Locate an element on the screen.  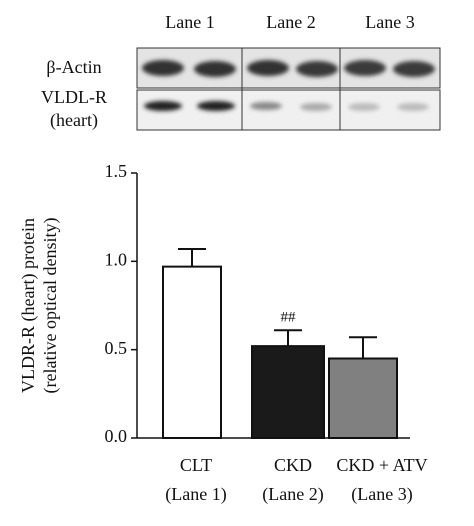
x-tick-label: CKD is located at coordinates (293, 465).